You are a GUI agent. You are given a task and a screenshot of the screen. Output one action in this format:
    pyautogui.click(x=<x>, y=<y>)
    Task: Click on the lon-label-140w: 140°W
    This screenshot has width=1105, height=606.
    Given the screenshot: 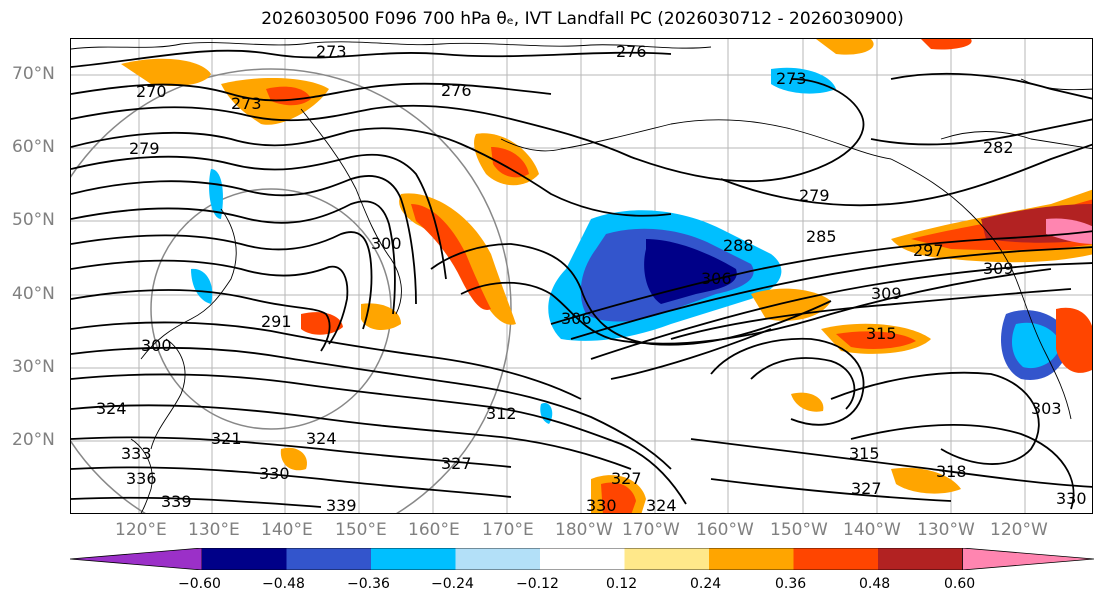 What is the action you would take?
    pyautogui.click(x=872, y=530)
    